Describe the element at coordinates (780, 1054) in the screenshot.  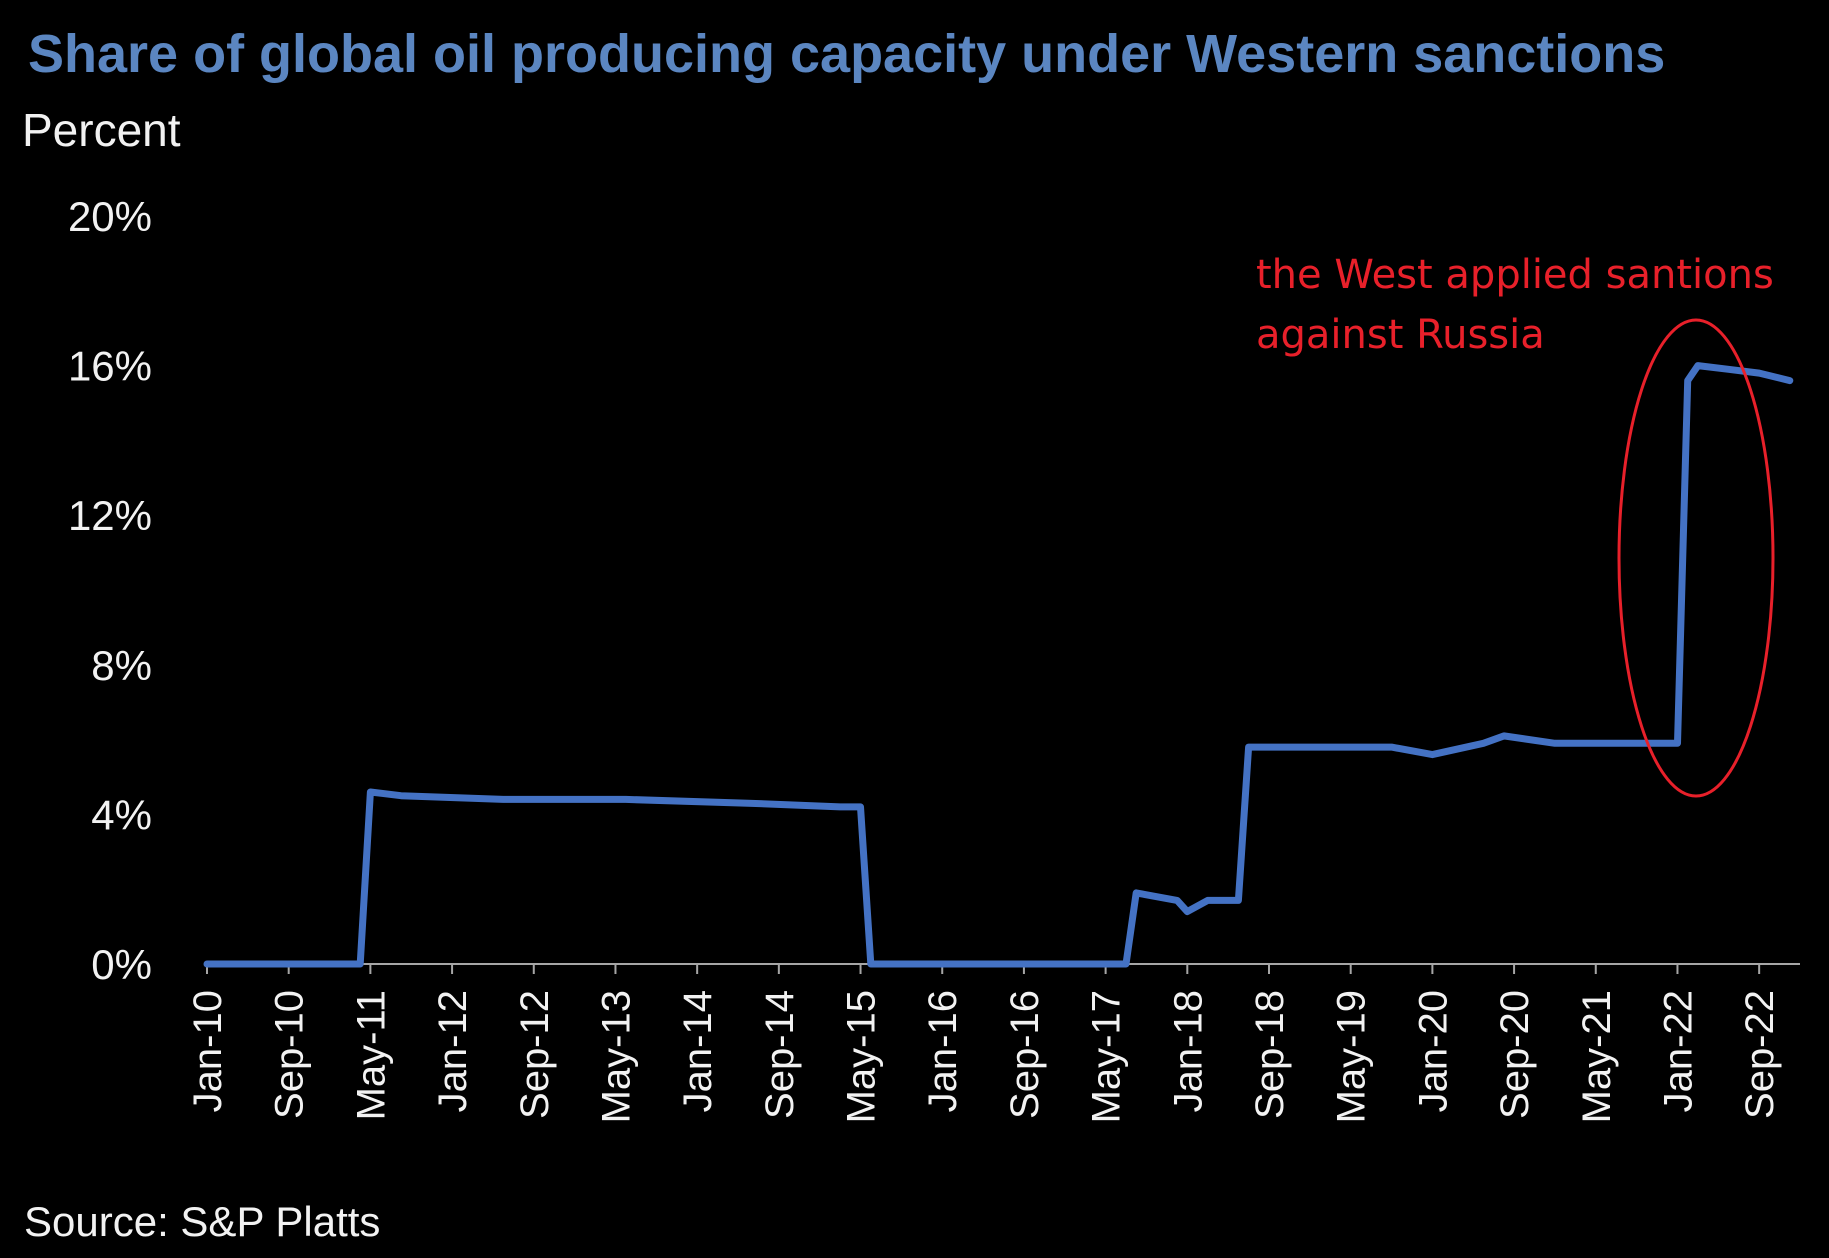
I see `x-tick-label: Sep-14` at that location.